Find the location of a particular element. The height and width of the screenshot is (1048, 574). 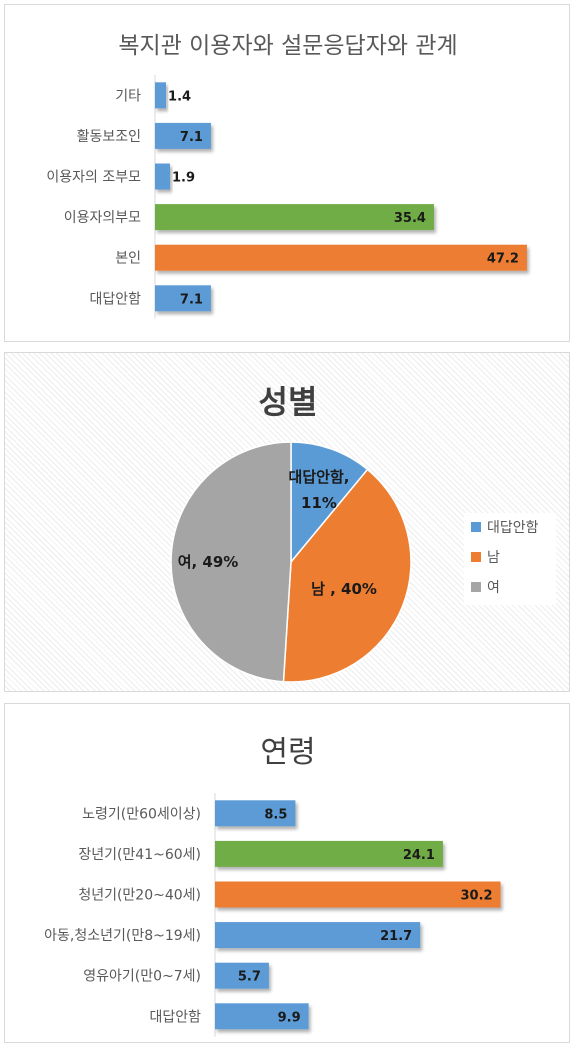

bar-value-label: 47.2 is located at coordinates (503, 259).